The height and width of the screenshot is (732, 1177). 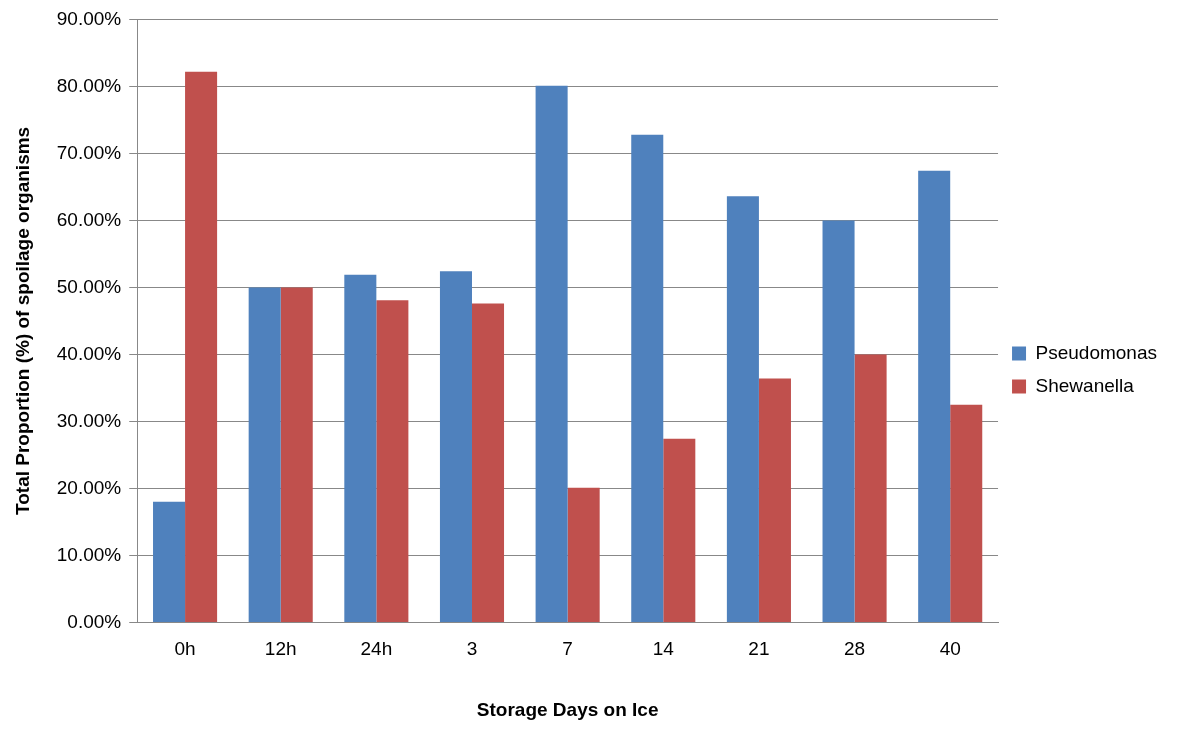 I want to click on x-tick-label: 3, so click(x=472, y=649).